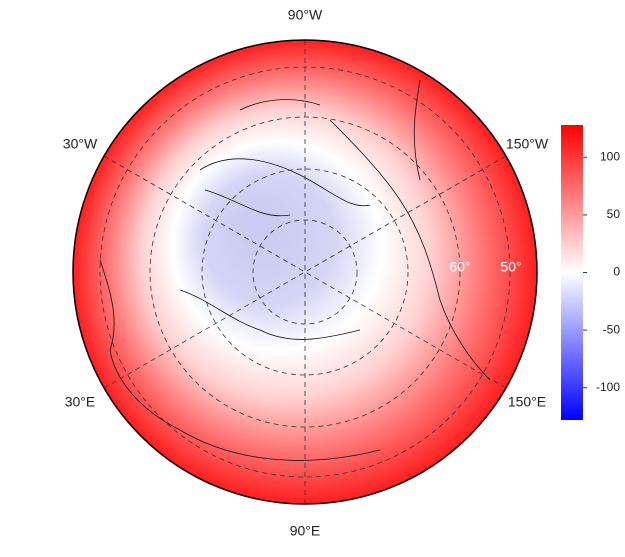 The image size is (625, 557). Describe the element at coordinates (610, 156) in the screenshot. I see `colorbar-tick-label: 100` at that location.